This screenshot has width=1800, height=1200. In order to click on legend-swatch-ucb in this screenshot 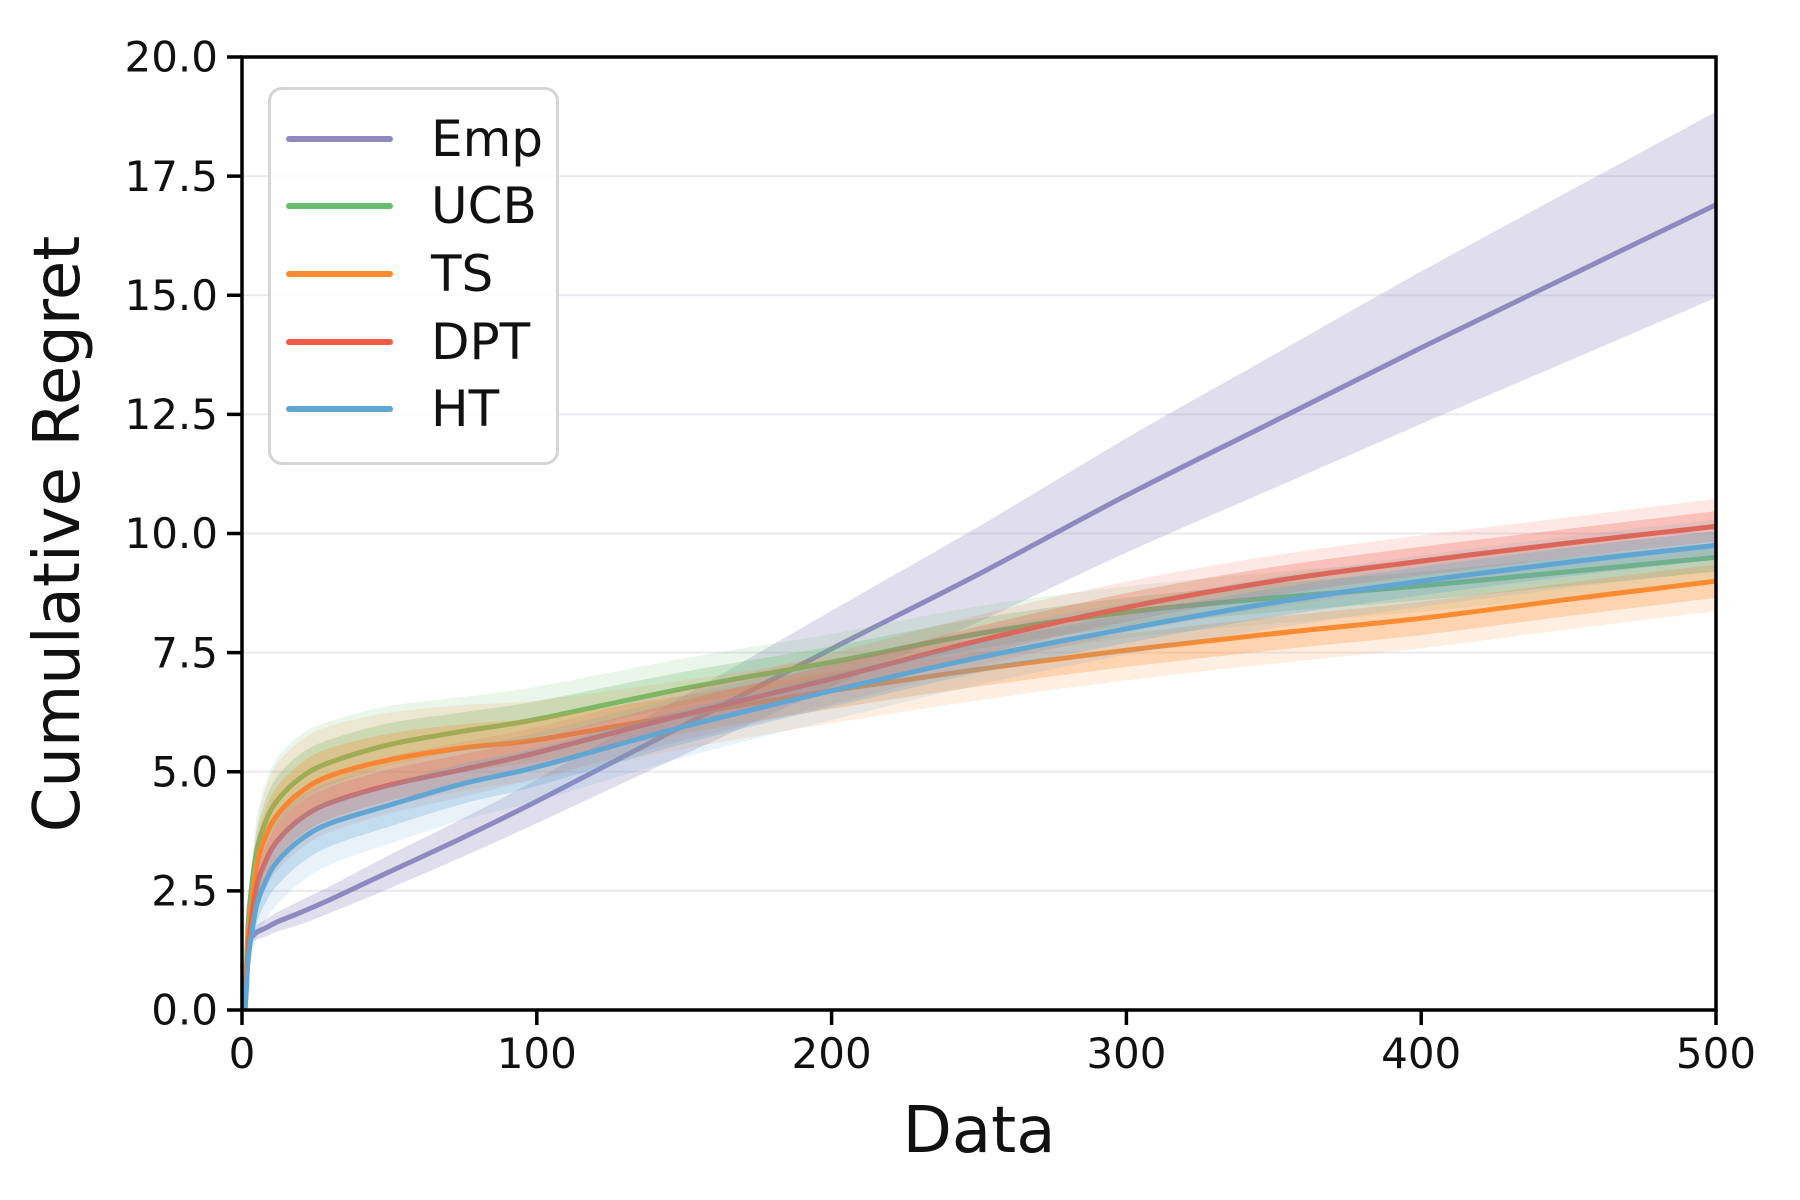, I will do `click(339, 206)`.